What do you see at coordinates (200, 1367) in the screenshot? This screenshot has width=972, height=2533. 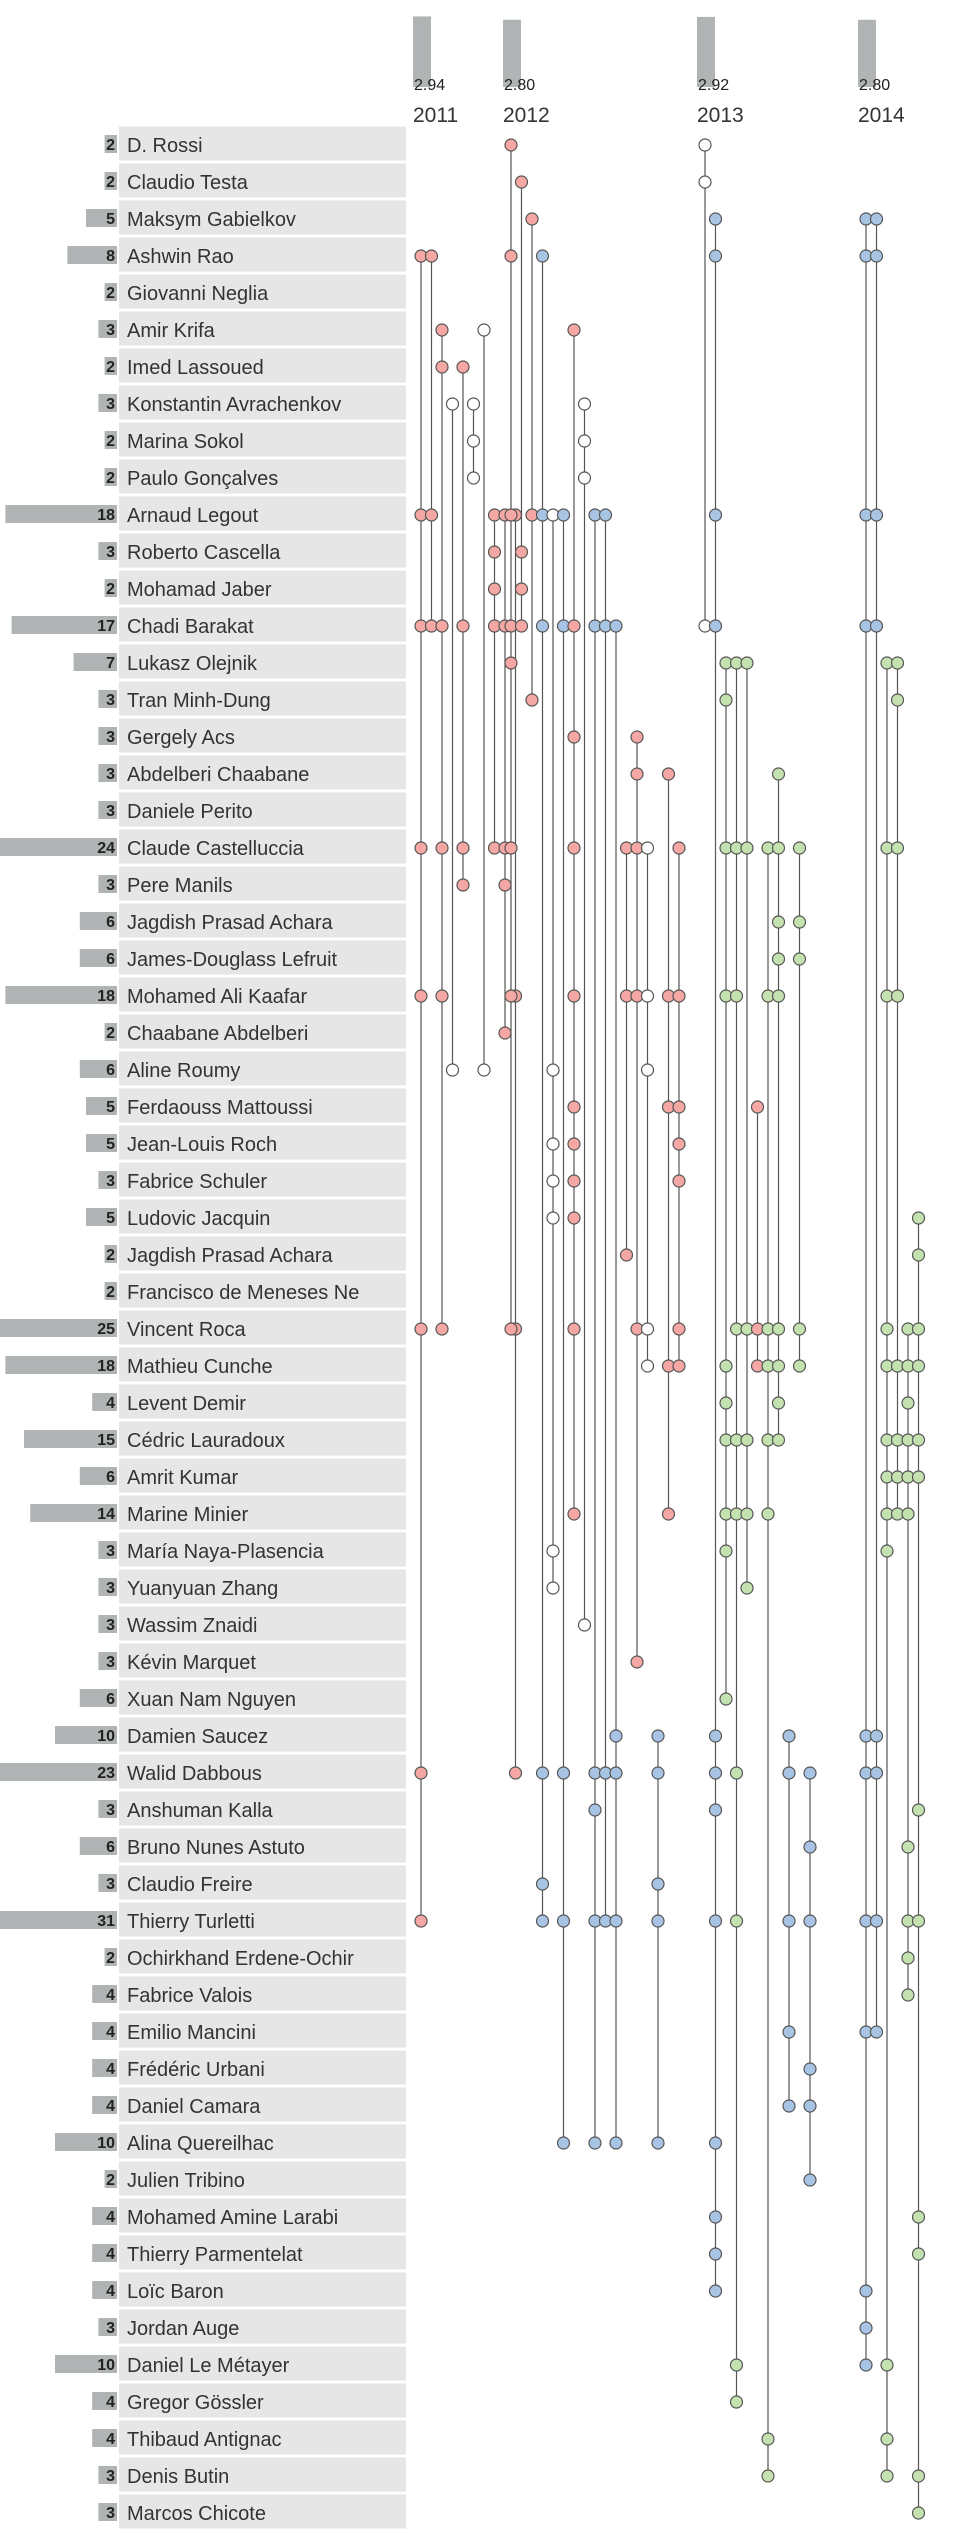 I see `author-name: Mathieu Cunche` at bounding box center [200, 1367].